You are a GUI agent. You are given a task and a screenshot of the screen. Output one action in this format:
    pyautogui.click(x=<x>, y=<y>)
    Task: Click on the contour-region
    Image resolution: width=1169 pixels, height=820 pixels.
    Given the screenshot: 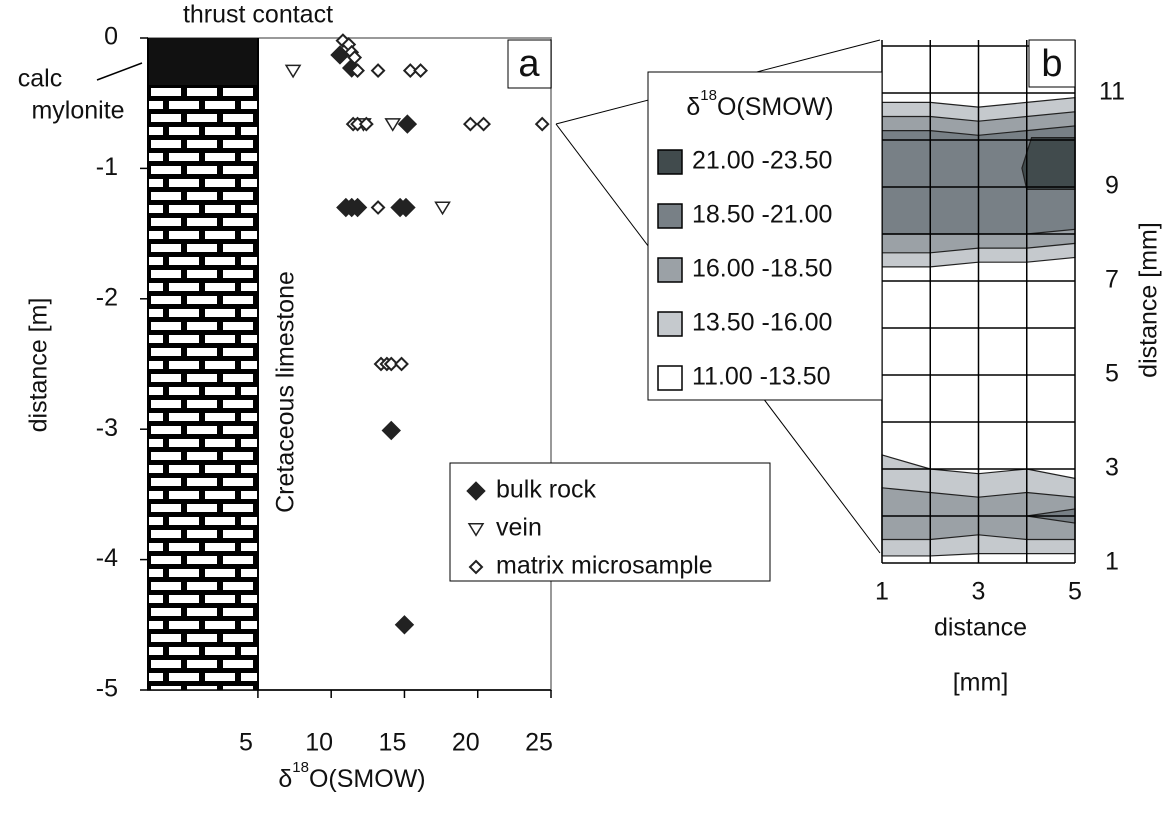 What is the action you would take?
    pyautogui.click(x=1048, y=163)
    